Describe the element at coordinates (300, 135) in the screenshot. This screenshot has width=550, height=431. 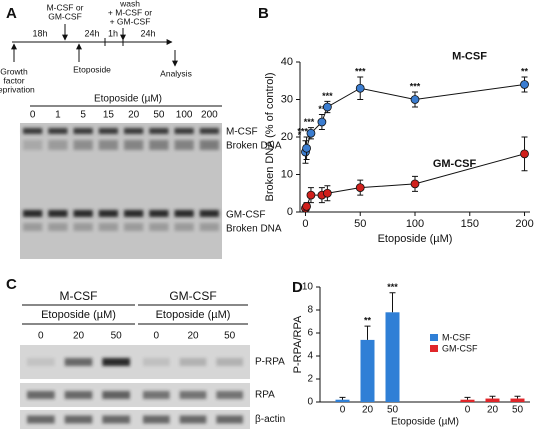
I see `significance: *` at that location.